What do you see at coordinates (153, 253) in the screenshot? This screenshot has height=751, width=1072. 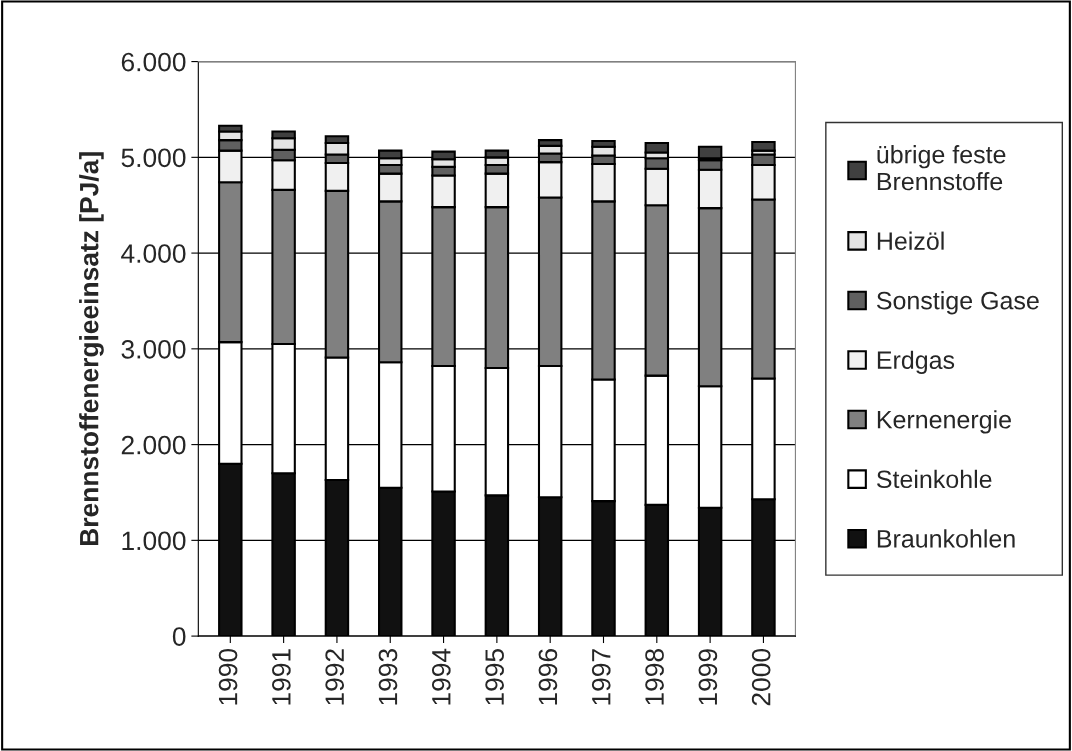 I see `y-tick-label: 4.000` at bounding box center [153, 253].